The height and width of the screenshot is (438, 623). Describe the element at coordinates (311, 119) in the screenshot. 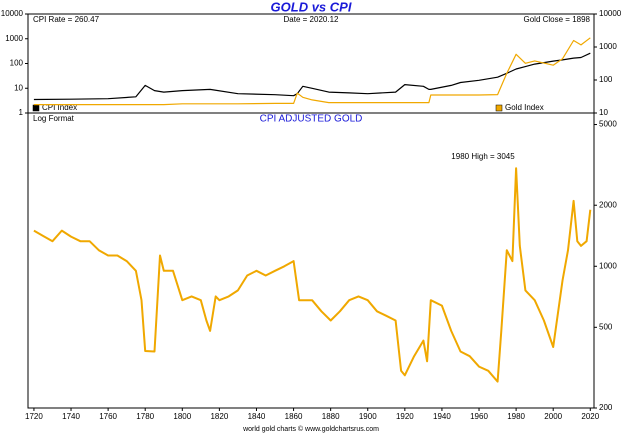

I see `panel-title: CPI ADJUSTED GOLD` at that location.